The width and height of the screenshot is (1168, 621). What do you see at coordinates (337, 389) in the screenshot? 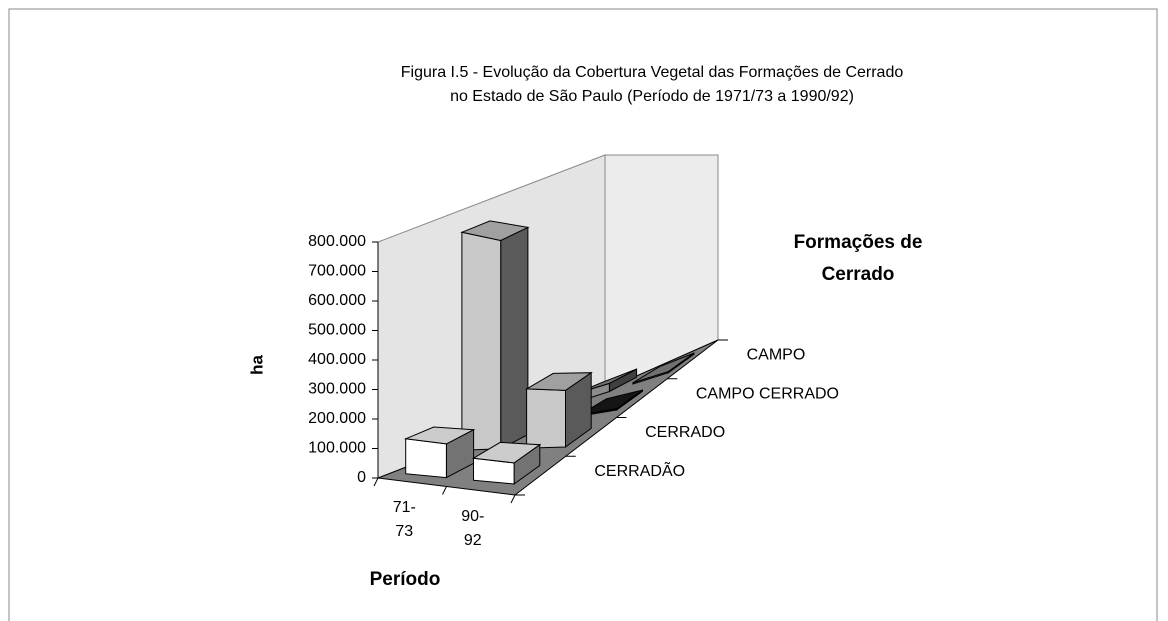
I see `y-tick-label: 300.000` at bounding box center [337, 389].